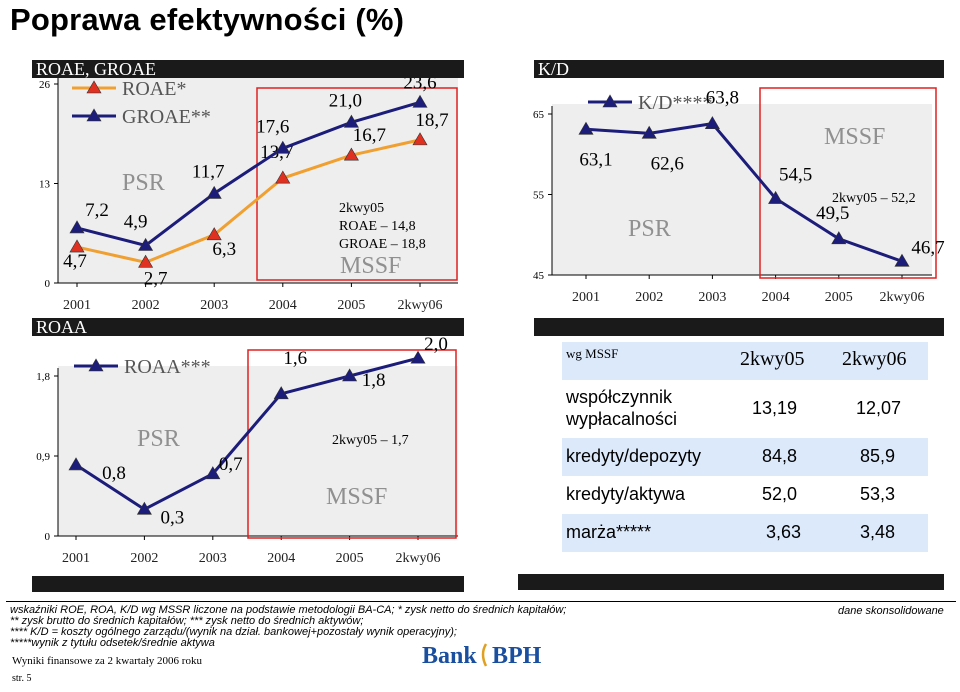 The width and height of the screenshot is (960, 692). I want to click on data-label: 6,3, so click(224, 249).